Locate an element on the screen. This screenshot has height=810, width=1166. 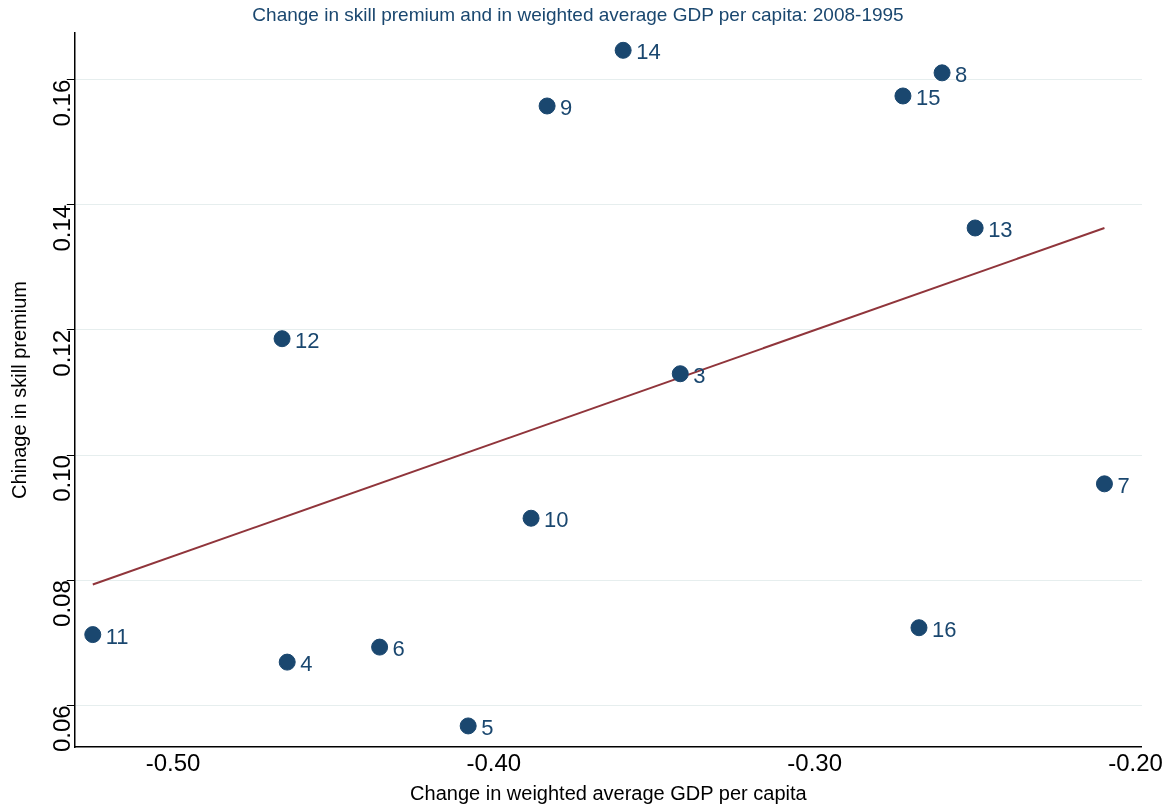
annotation: 7 is located at coordinates (1123, 485).